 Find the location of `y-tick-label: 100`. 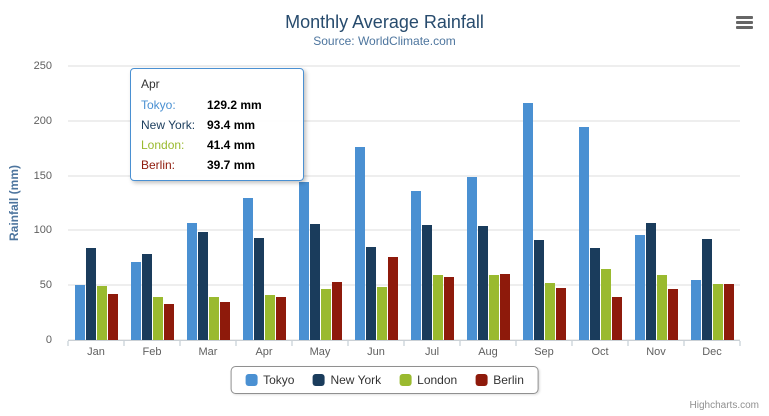

y-tick-label: 100 is located at coordinates (42, 230).